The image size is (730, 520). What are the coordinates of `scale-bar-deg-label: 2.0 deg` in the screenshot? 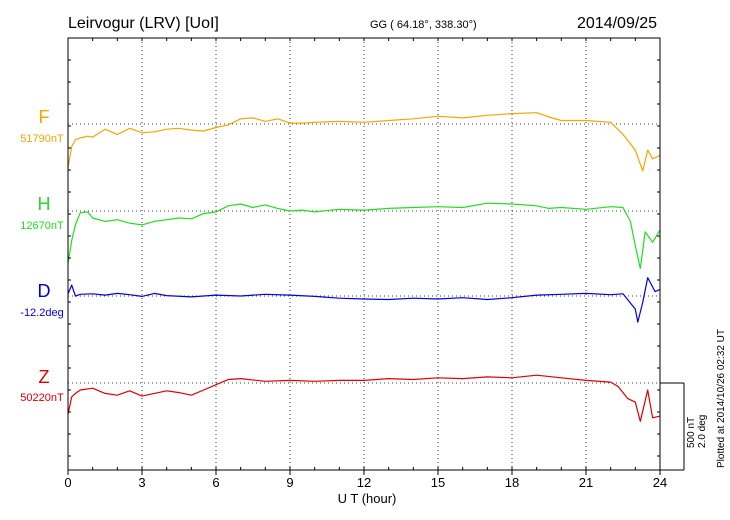 It's located at (702, 431).